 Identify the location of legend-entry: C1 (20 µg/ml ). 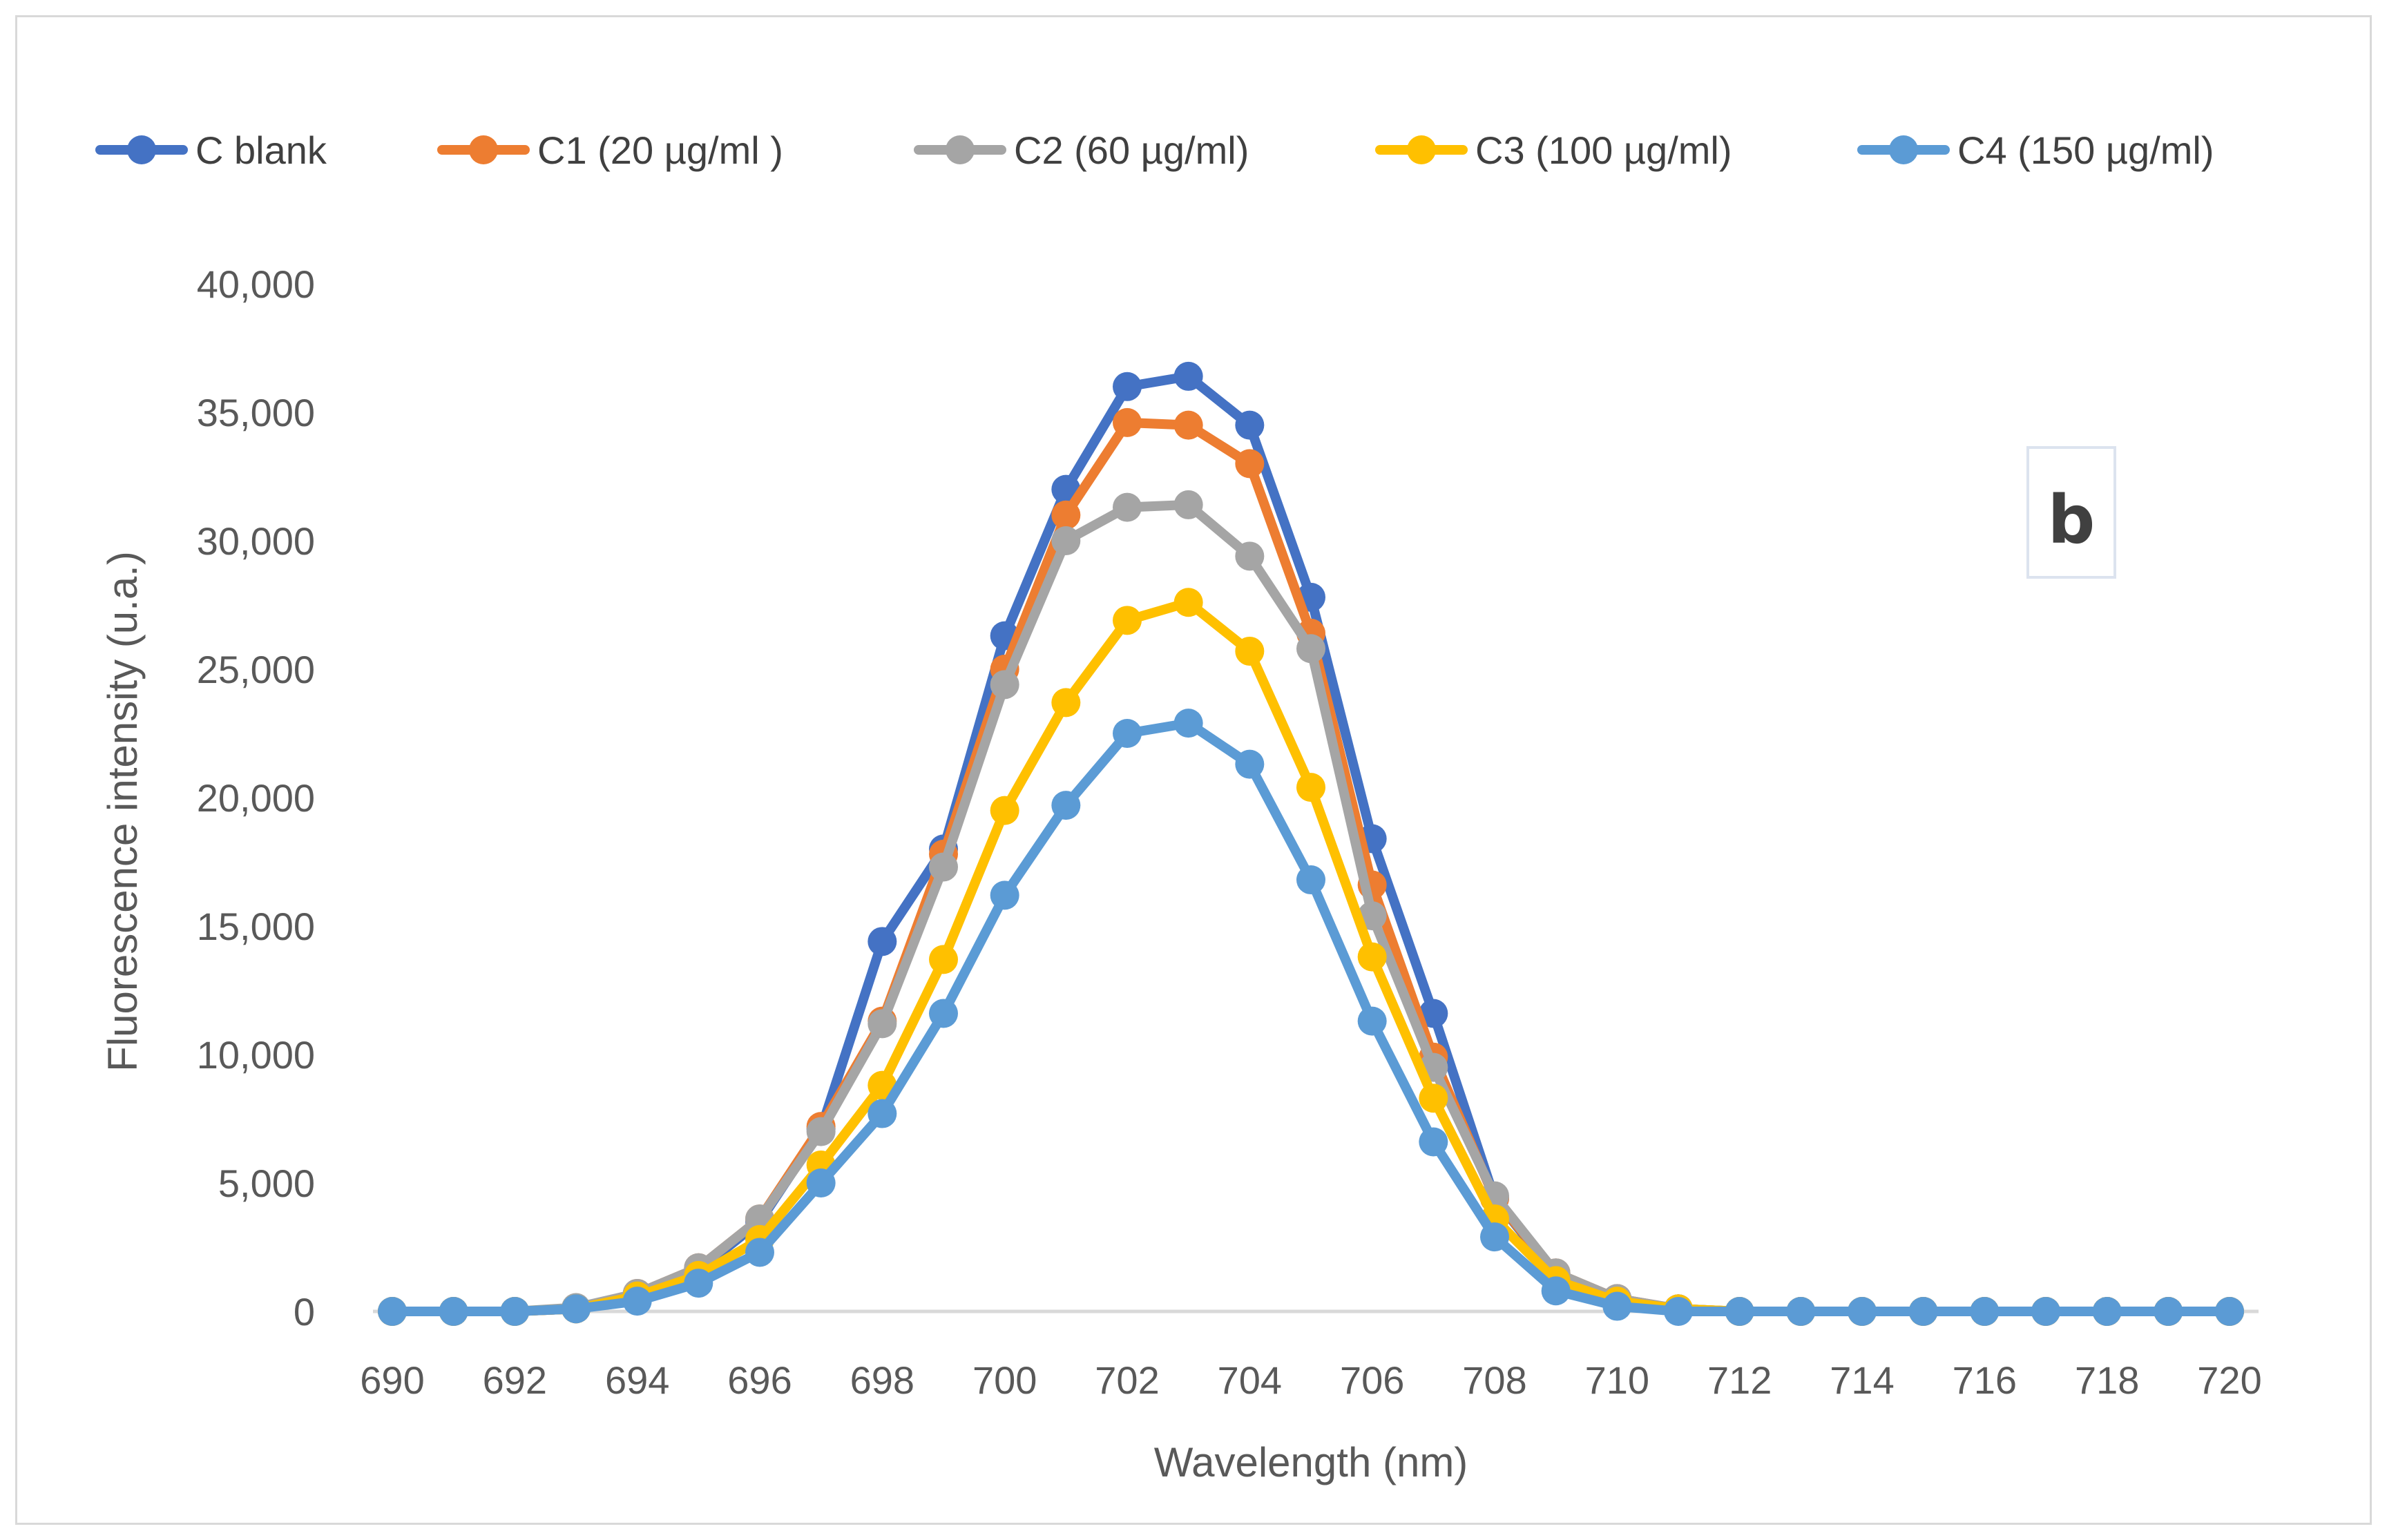
(610, 150).